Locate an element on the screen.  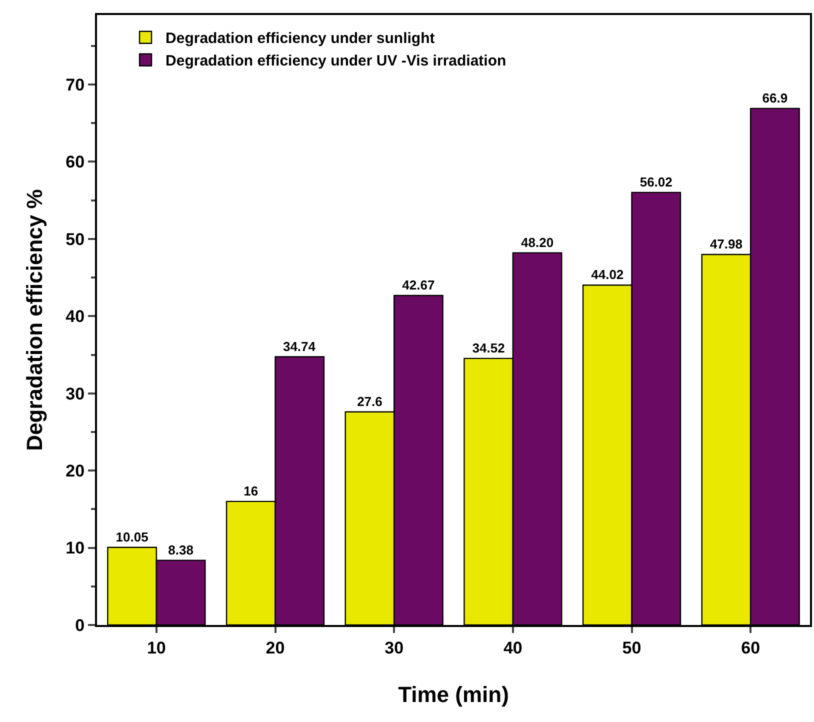
data-label: 10.05 is located at coordinates (132, 536).